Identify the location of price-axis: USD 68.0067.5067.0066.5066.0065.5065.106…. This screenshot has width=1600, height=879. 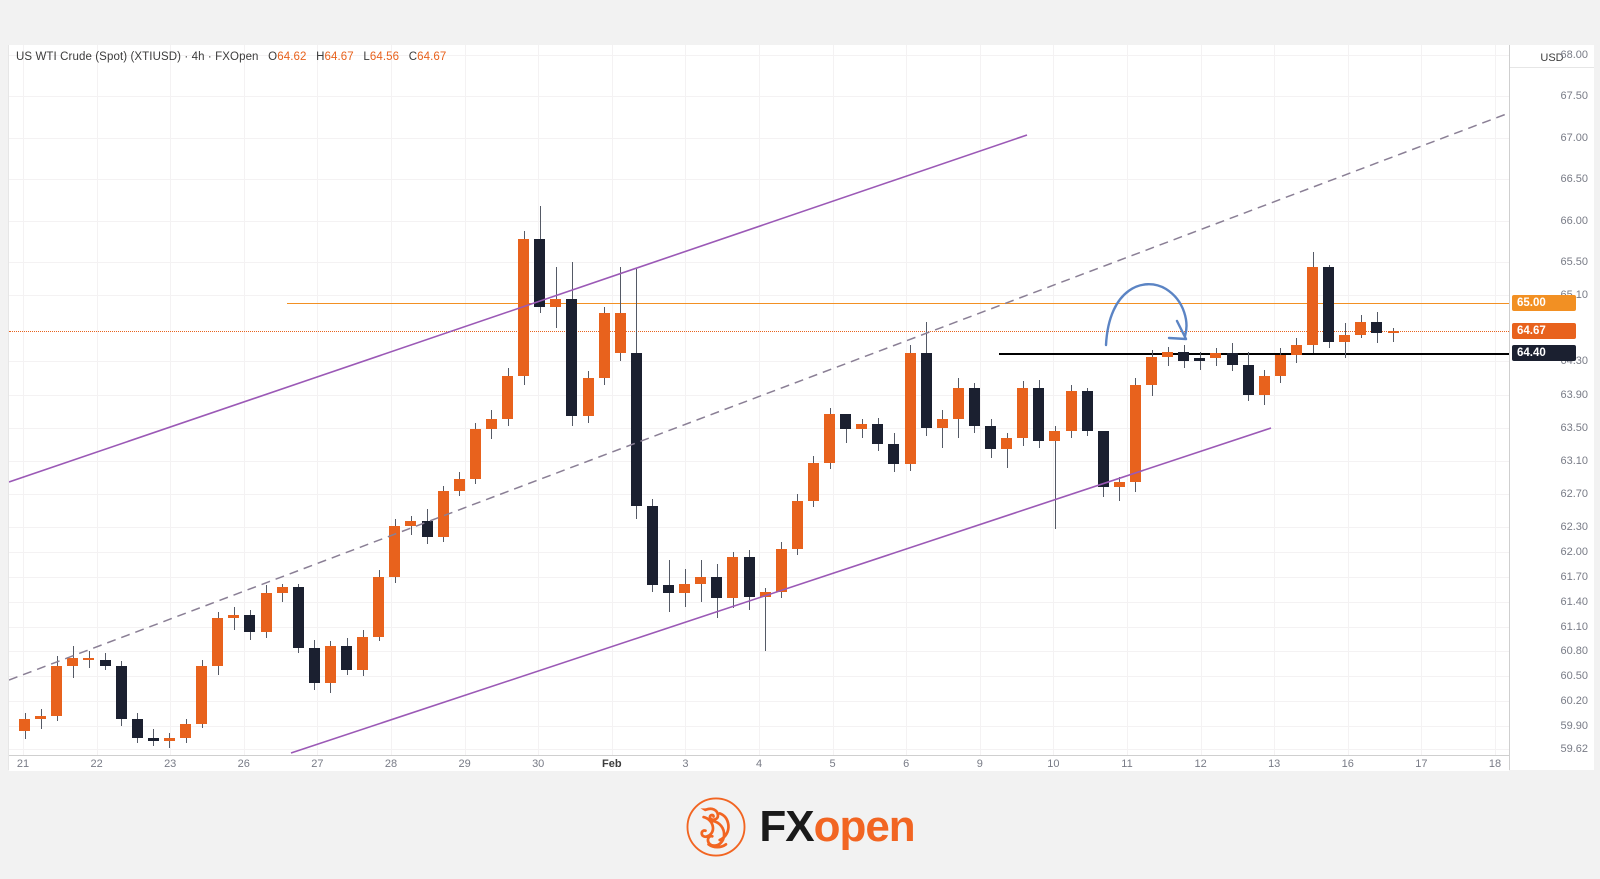
(1551, 407).